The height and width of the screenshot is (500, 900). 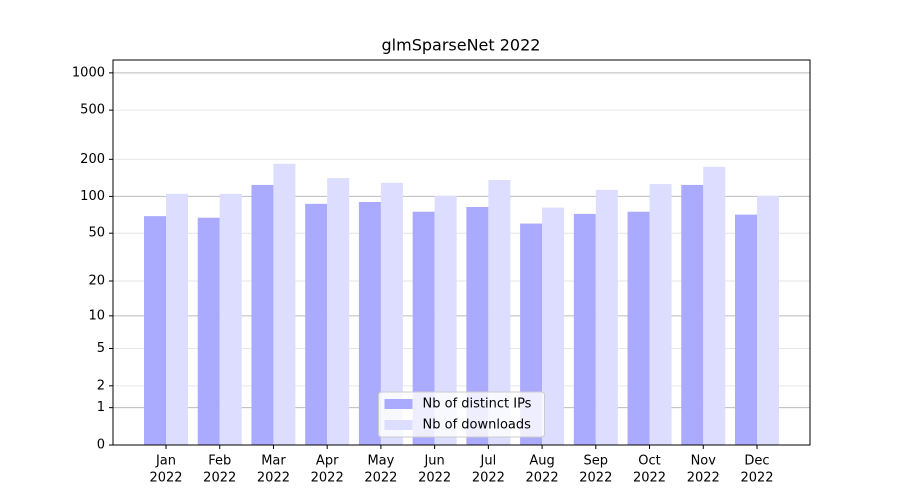 I want to click on x-tick-label: Oct, so click(x=649, y=461).